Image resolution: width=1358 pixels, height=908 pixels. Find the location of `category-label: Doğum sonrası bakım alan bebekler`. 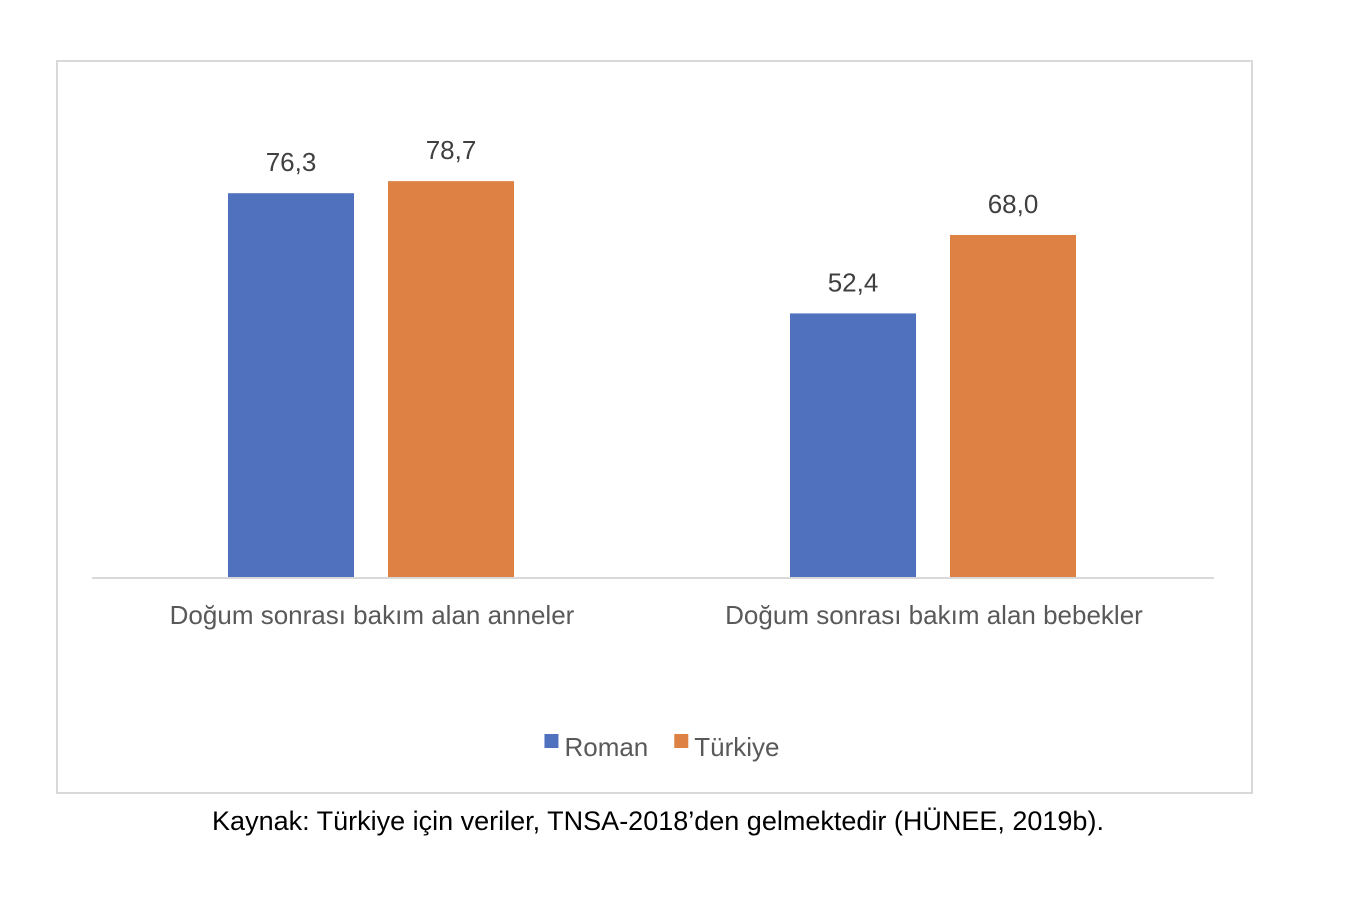

category-label: Doğum sonrası bakım alan bebekler is located at coordinates (934, 615).